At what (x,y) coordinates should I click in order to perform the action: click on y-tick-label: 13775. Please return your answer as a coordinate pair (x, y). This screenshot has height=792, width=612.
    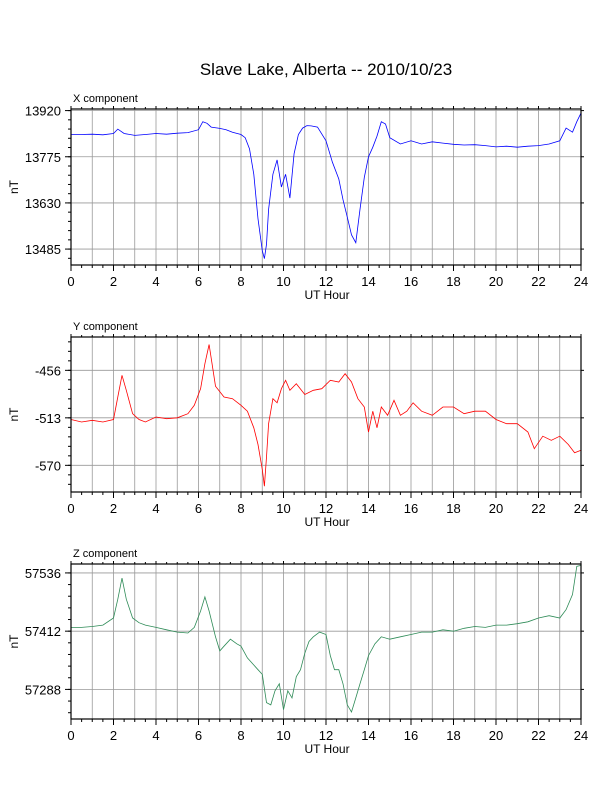
    Looking at the image, I should click on (43, 157).